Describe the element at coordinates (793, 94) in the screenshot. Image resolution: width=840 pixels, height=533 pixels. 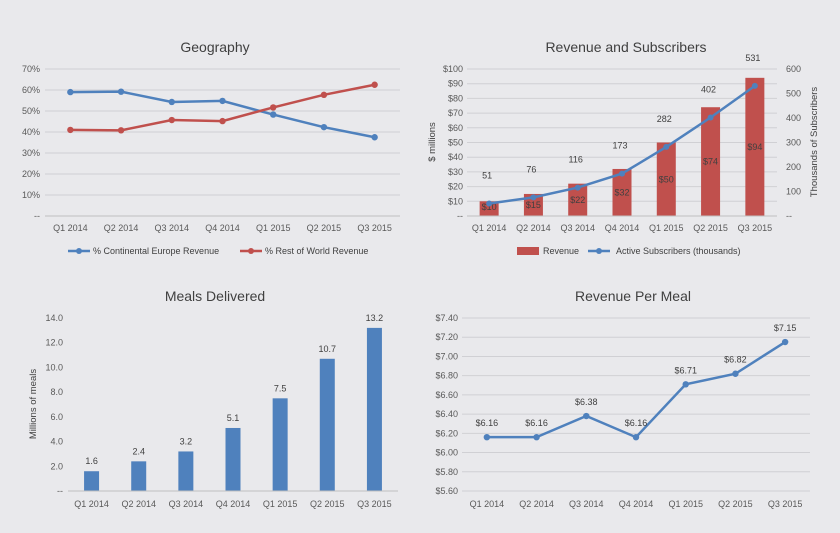
I see `y2-tick-label: 500` at that location.